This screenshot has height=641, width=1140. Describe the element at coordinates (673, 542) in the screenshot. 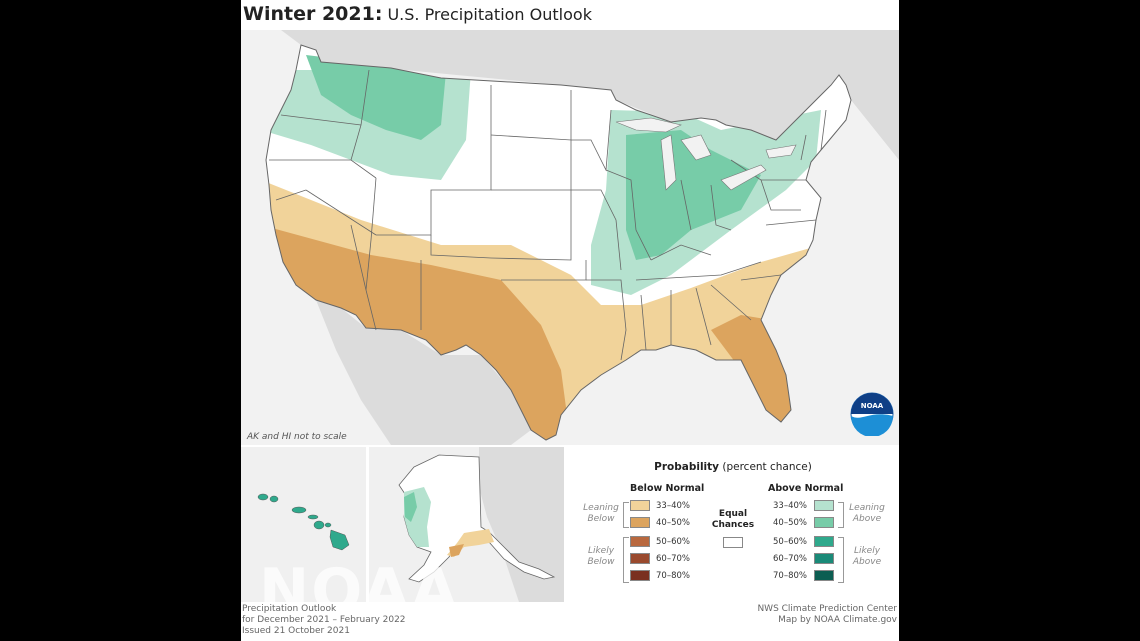

I see `below-label-3: 50–60%` at that location.